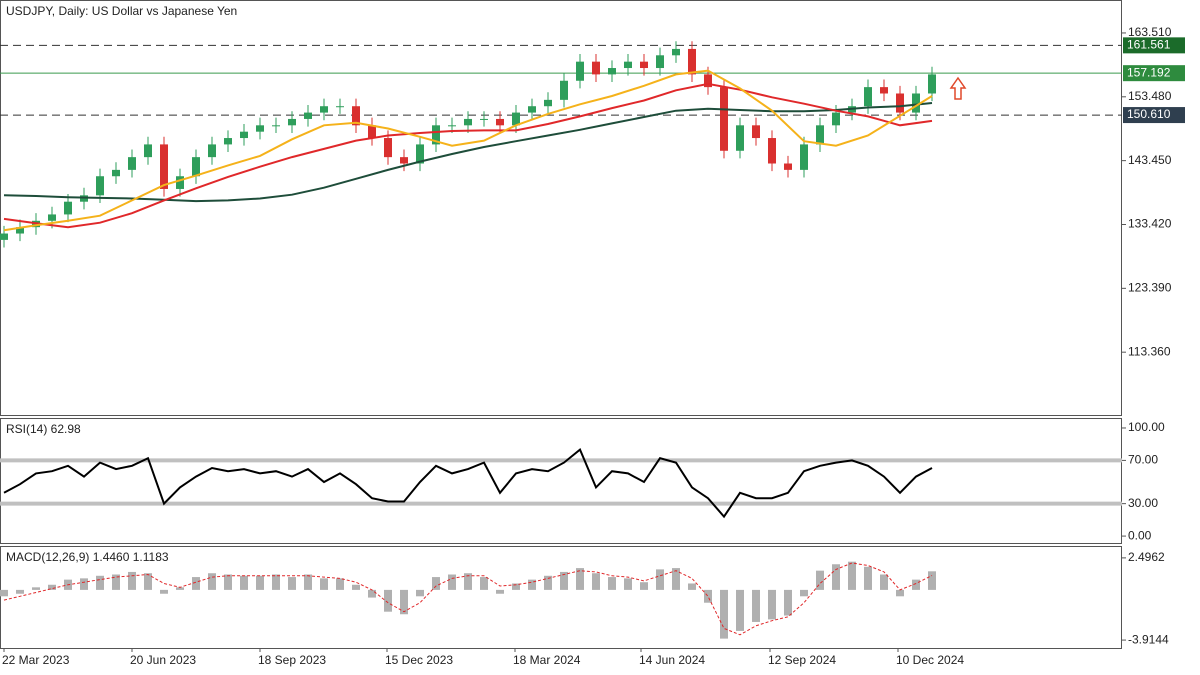  What do you see at coordinates (547, 660) in the screenshot?
I see `x-tick-label: 18 Mar 2024` at bounding box center [547, 660].